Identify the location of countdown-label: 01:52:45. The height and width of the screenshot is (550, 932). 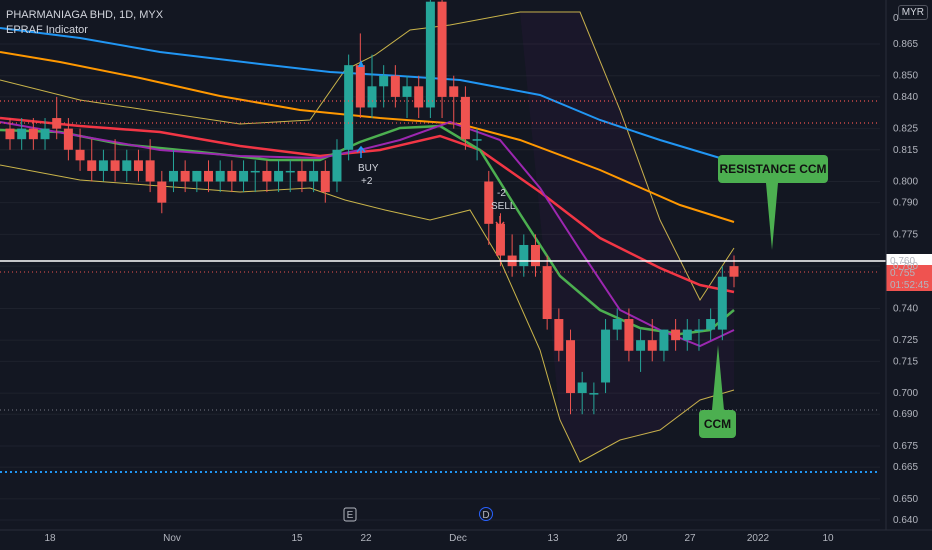
(909, 285).